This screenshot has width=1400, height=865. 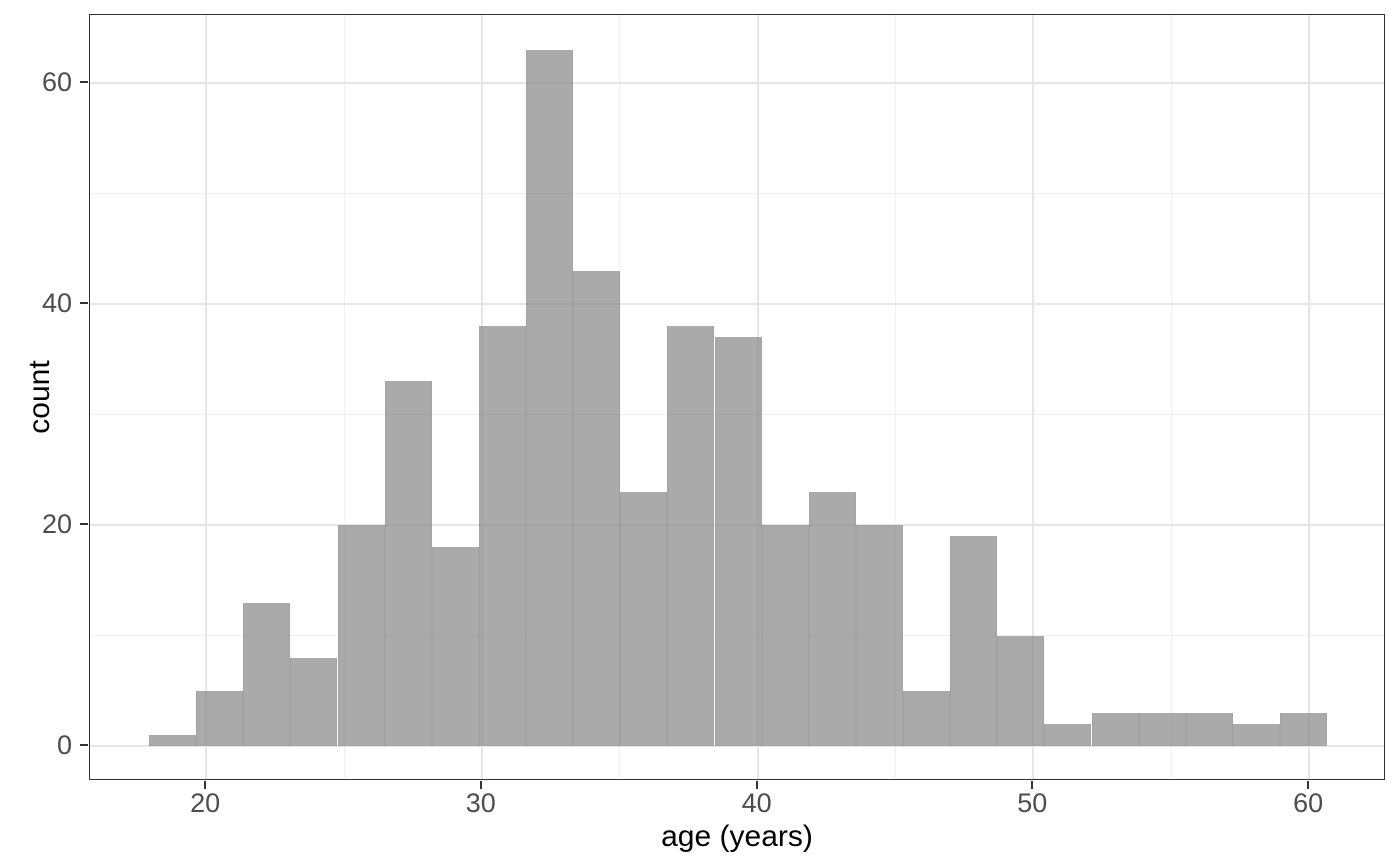 I want to click on y-tick-label: 40, so click(x=56, y=303).